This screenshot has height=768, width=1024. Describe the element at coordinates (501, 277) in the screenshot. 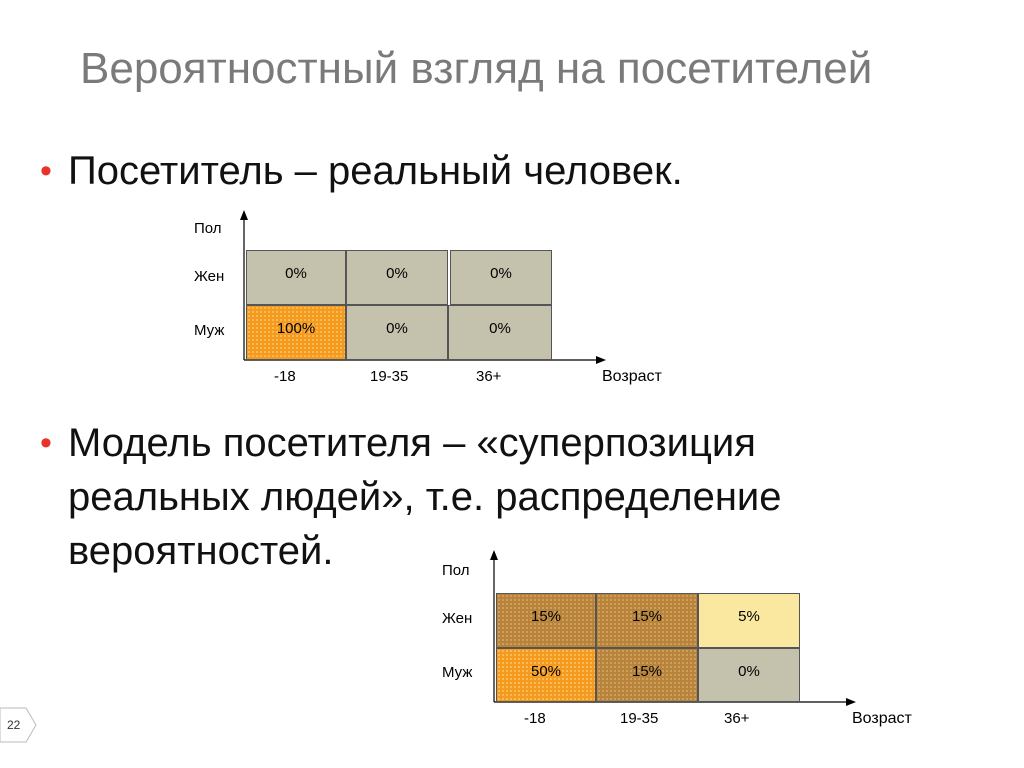

I see `cell-female-36plus: 0%` at that location.